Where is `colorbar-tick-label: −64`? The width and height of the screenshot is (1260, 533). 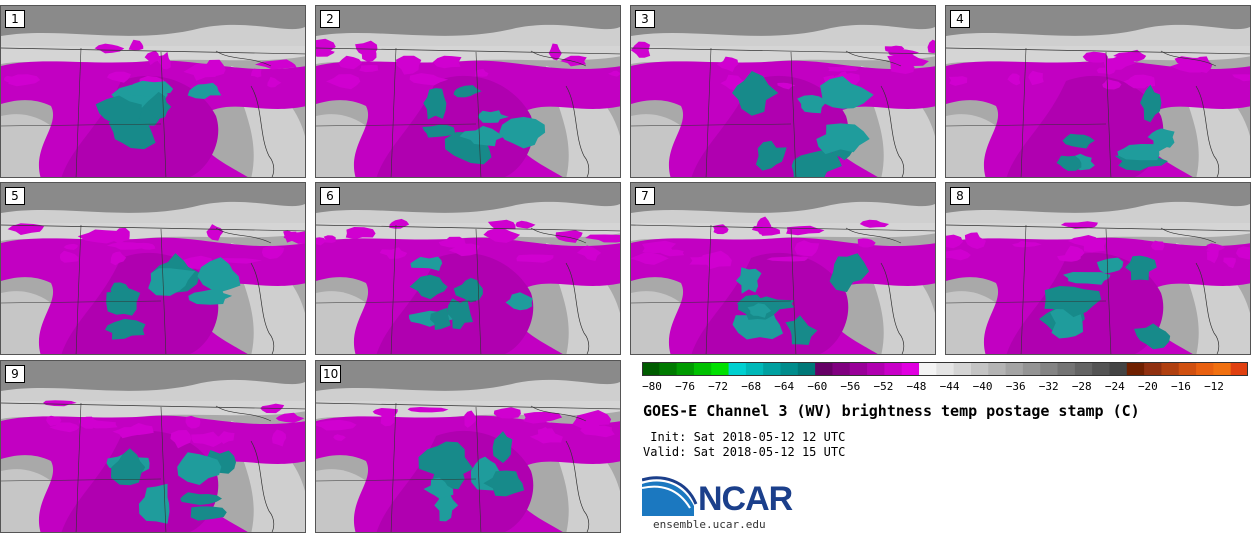
colorbar-tick-label: −64 is located at coordinates (784, 386).